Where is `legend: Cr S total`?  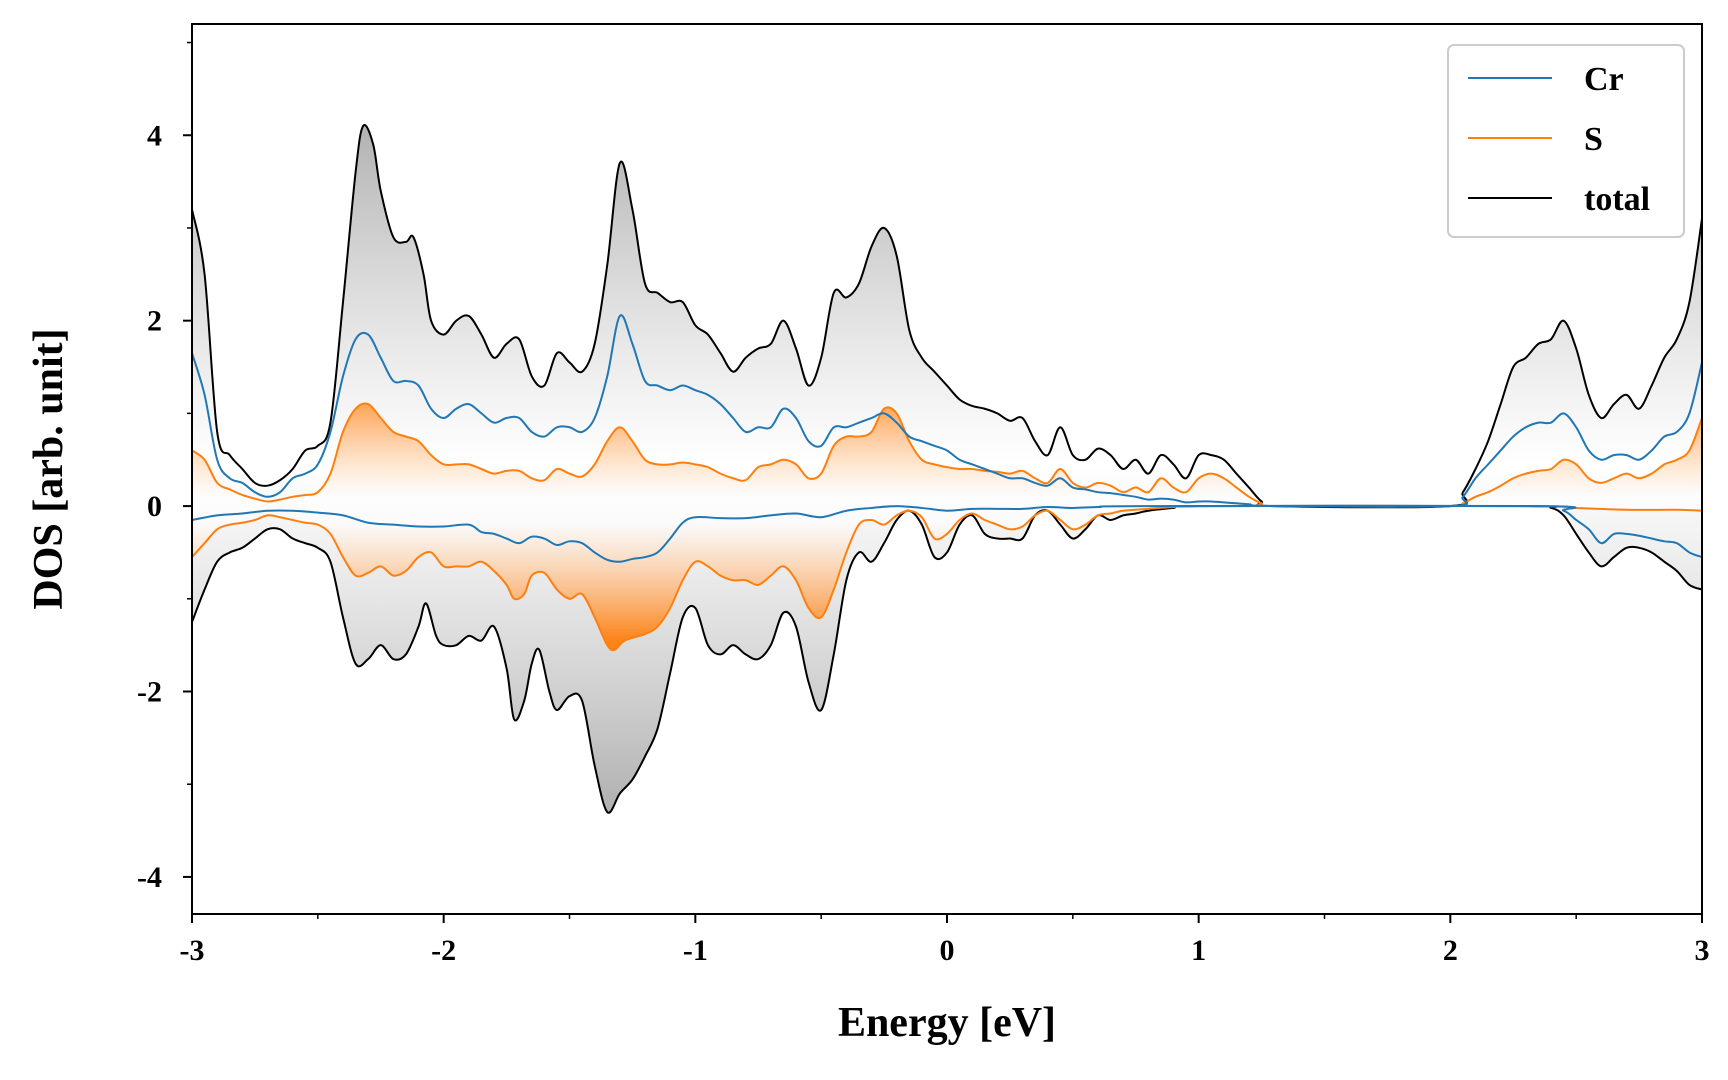 legend: Cr S total is located at coordinates (1566, 141).